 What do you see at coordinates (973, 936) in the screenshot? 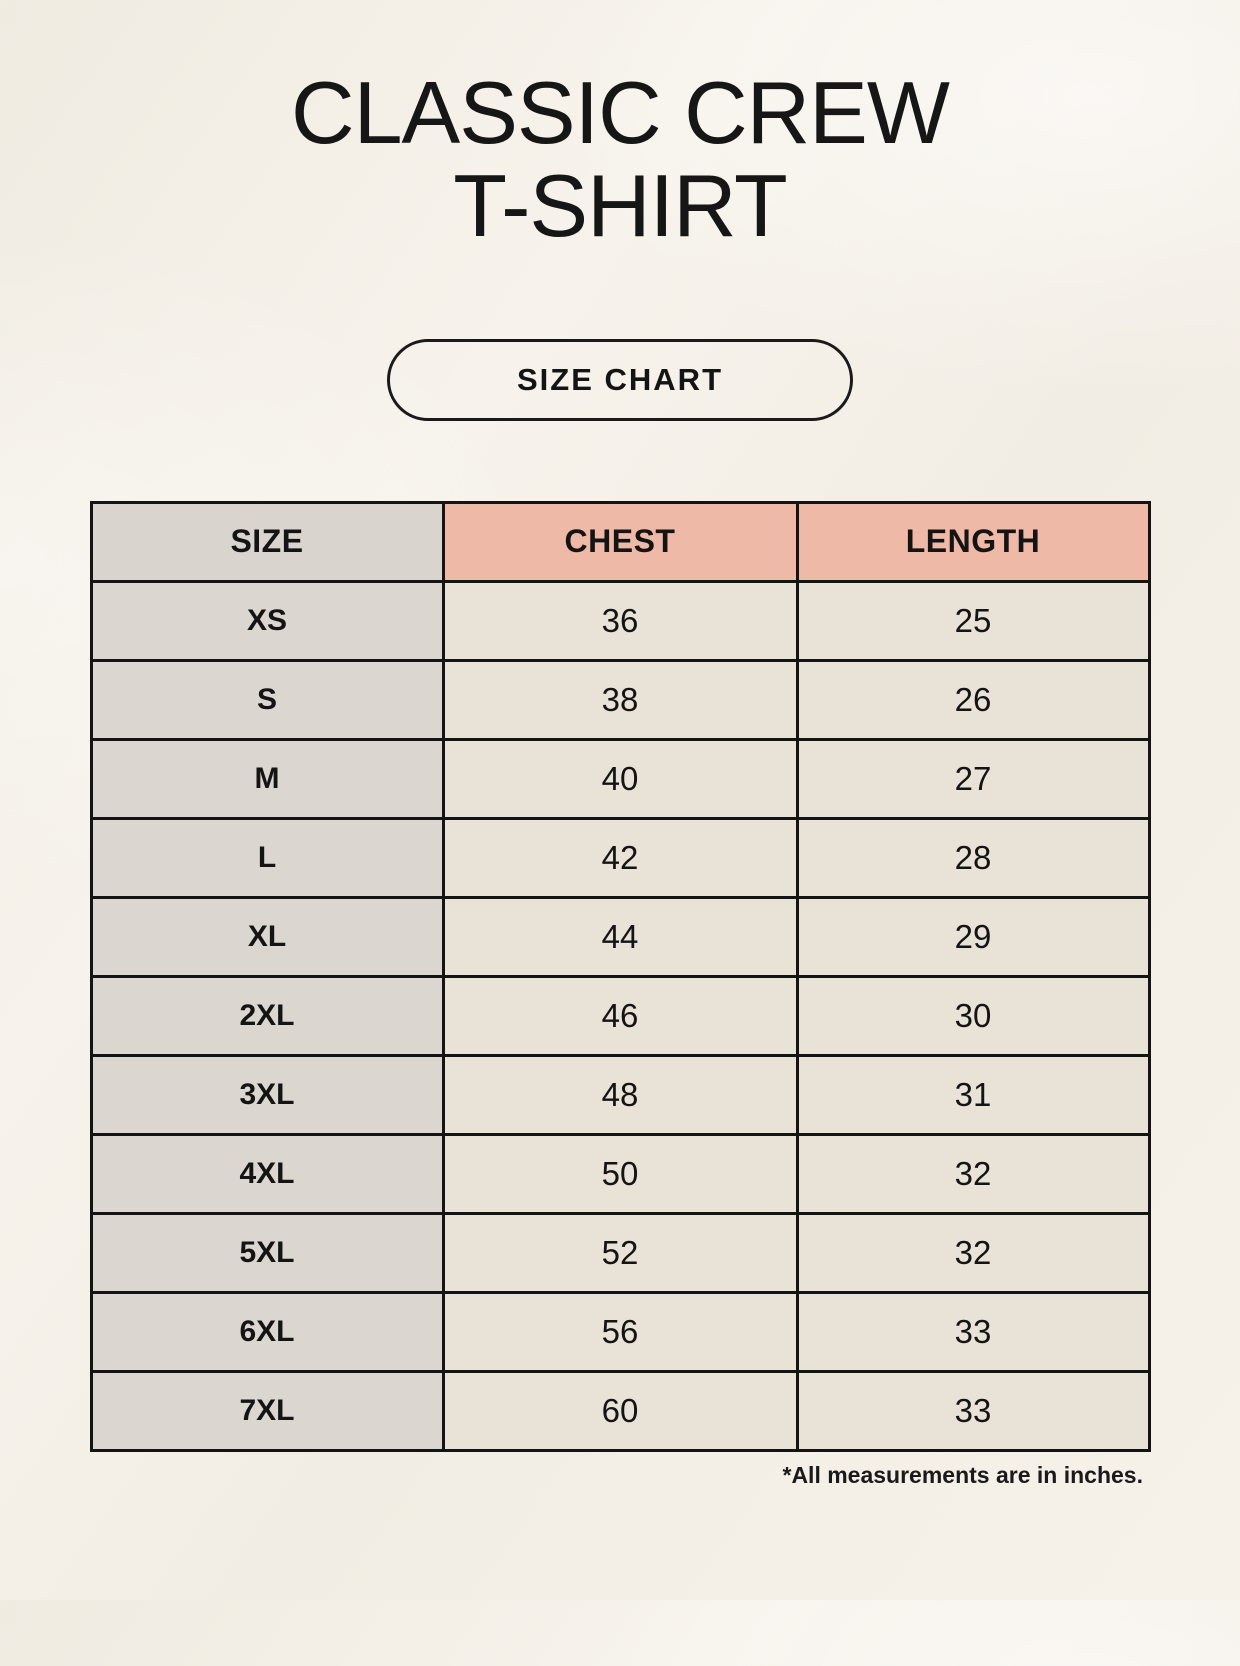
I see `length-cell: 29` at bounding box center [973, 936].